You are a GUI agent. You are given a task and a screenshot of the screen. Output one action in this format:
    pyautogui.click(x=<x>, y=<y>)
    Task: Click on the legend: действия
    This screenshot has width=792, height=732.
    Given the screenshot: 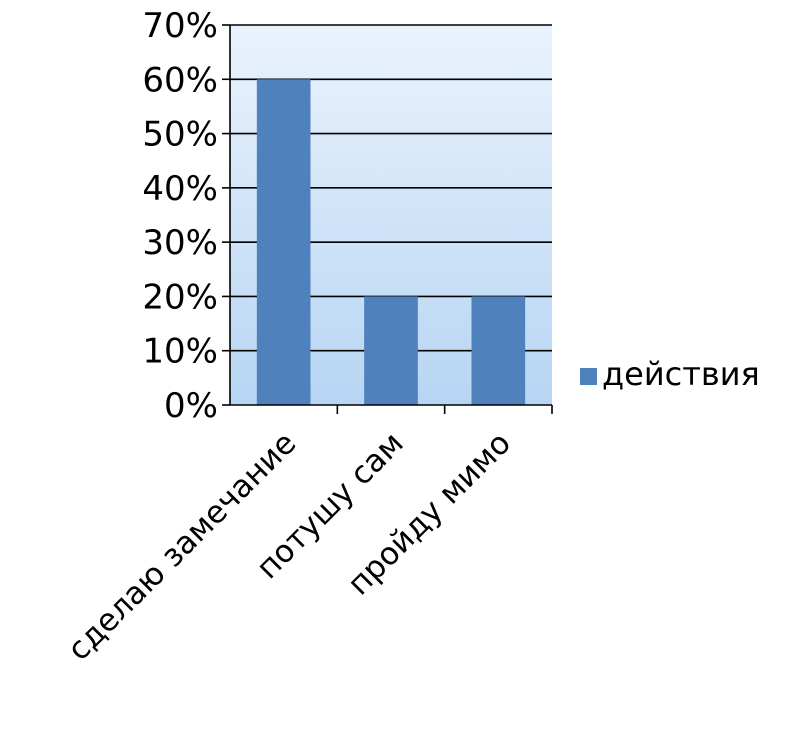 What is the action you would take?
    pyautogui.click(x=670, y=374)
    